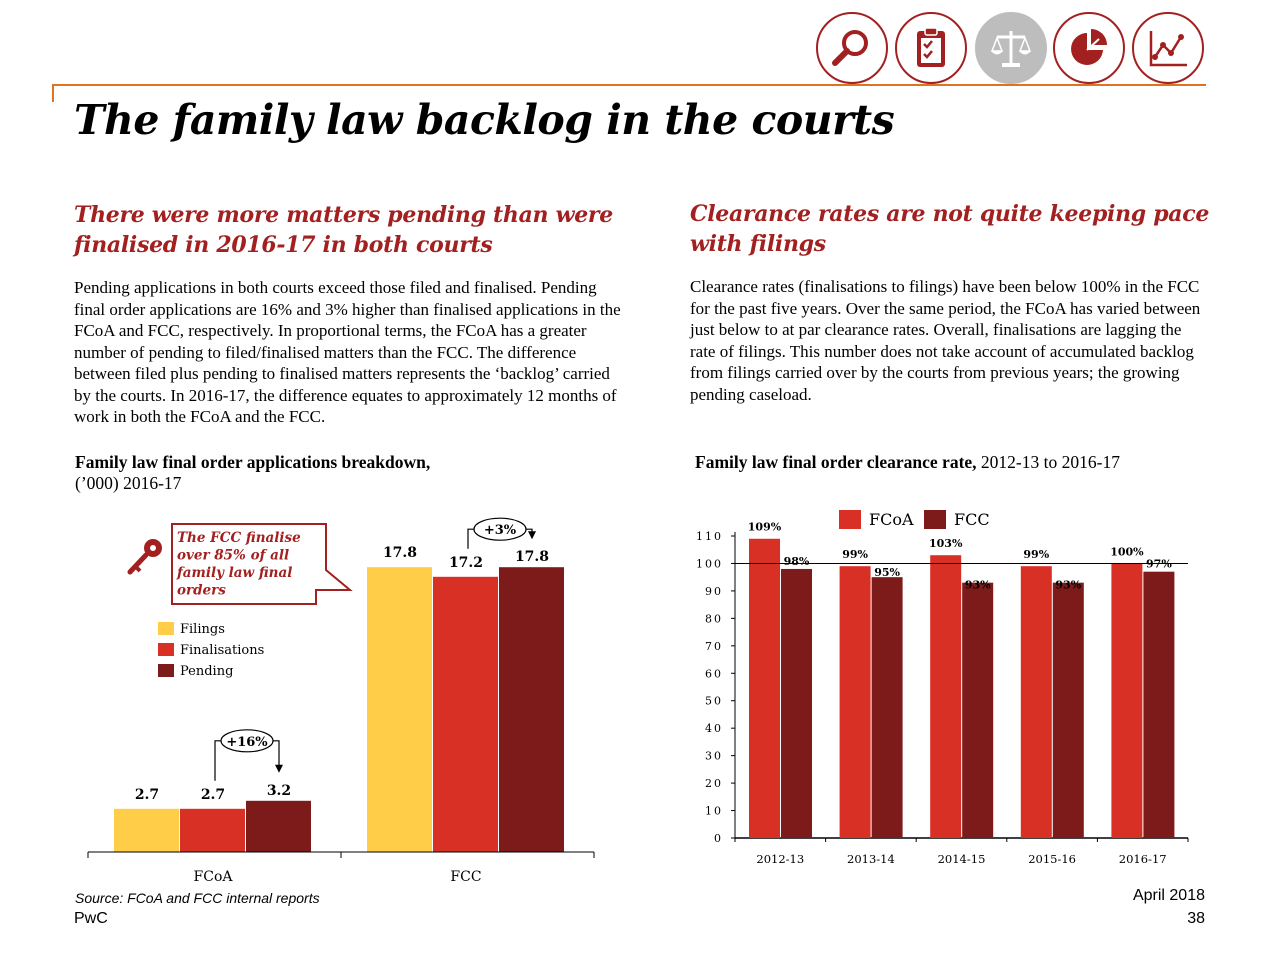 This screenshot has height=960, width=1280. What do you see at coordinates (780, 859) in the screenshot?
I see `x-tick-label: 2012-13` at bounding box center [780, 859].